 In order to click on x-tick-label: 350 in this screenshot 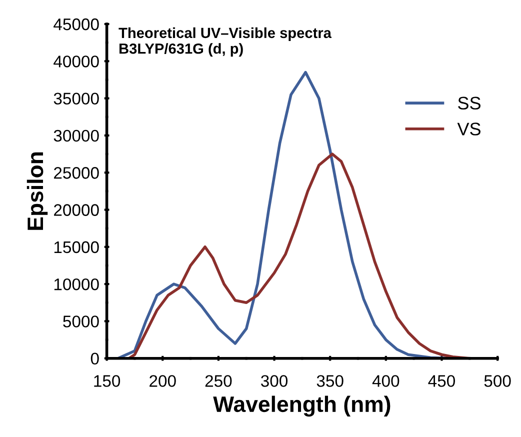, I will do `click(330, 381)`.